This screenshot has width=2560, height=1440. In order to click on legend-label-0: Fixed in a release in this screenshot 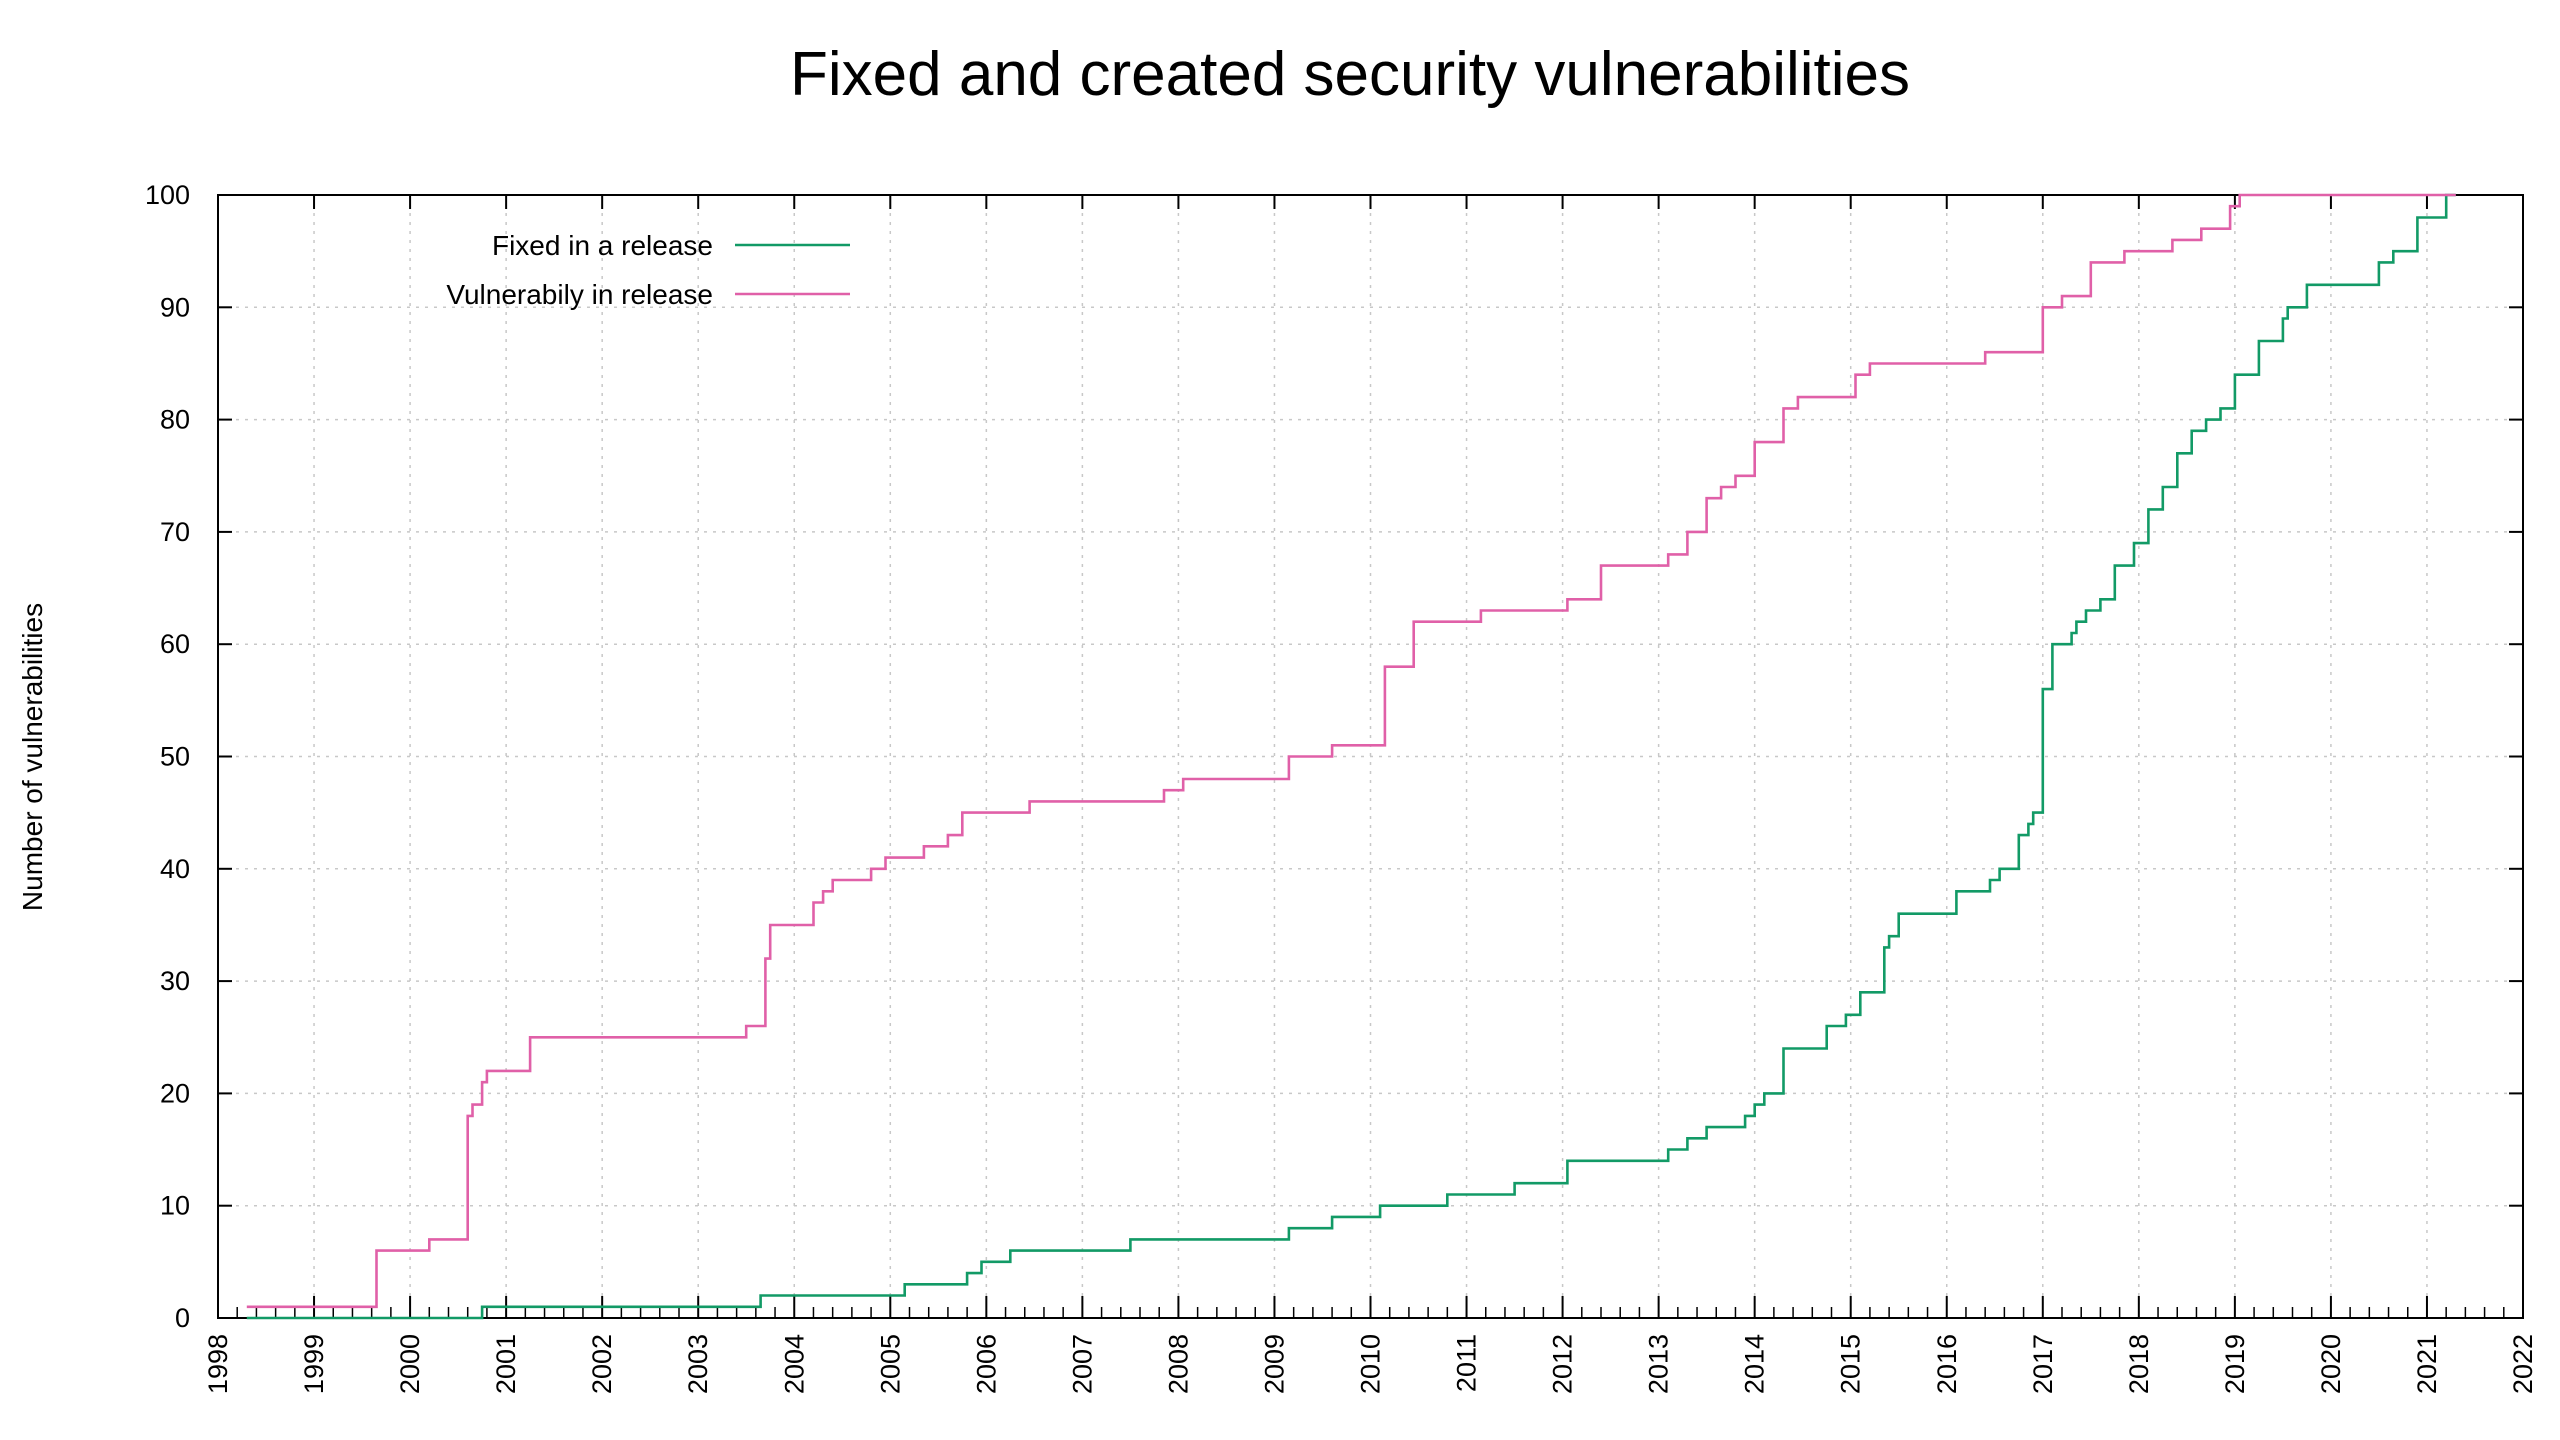, I will do `click(602, 245)`.